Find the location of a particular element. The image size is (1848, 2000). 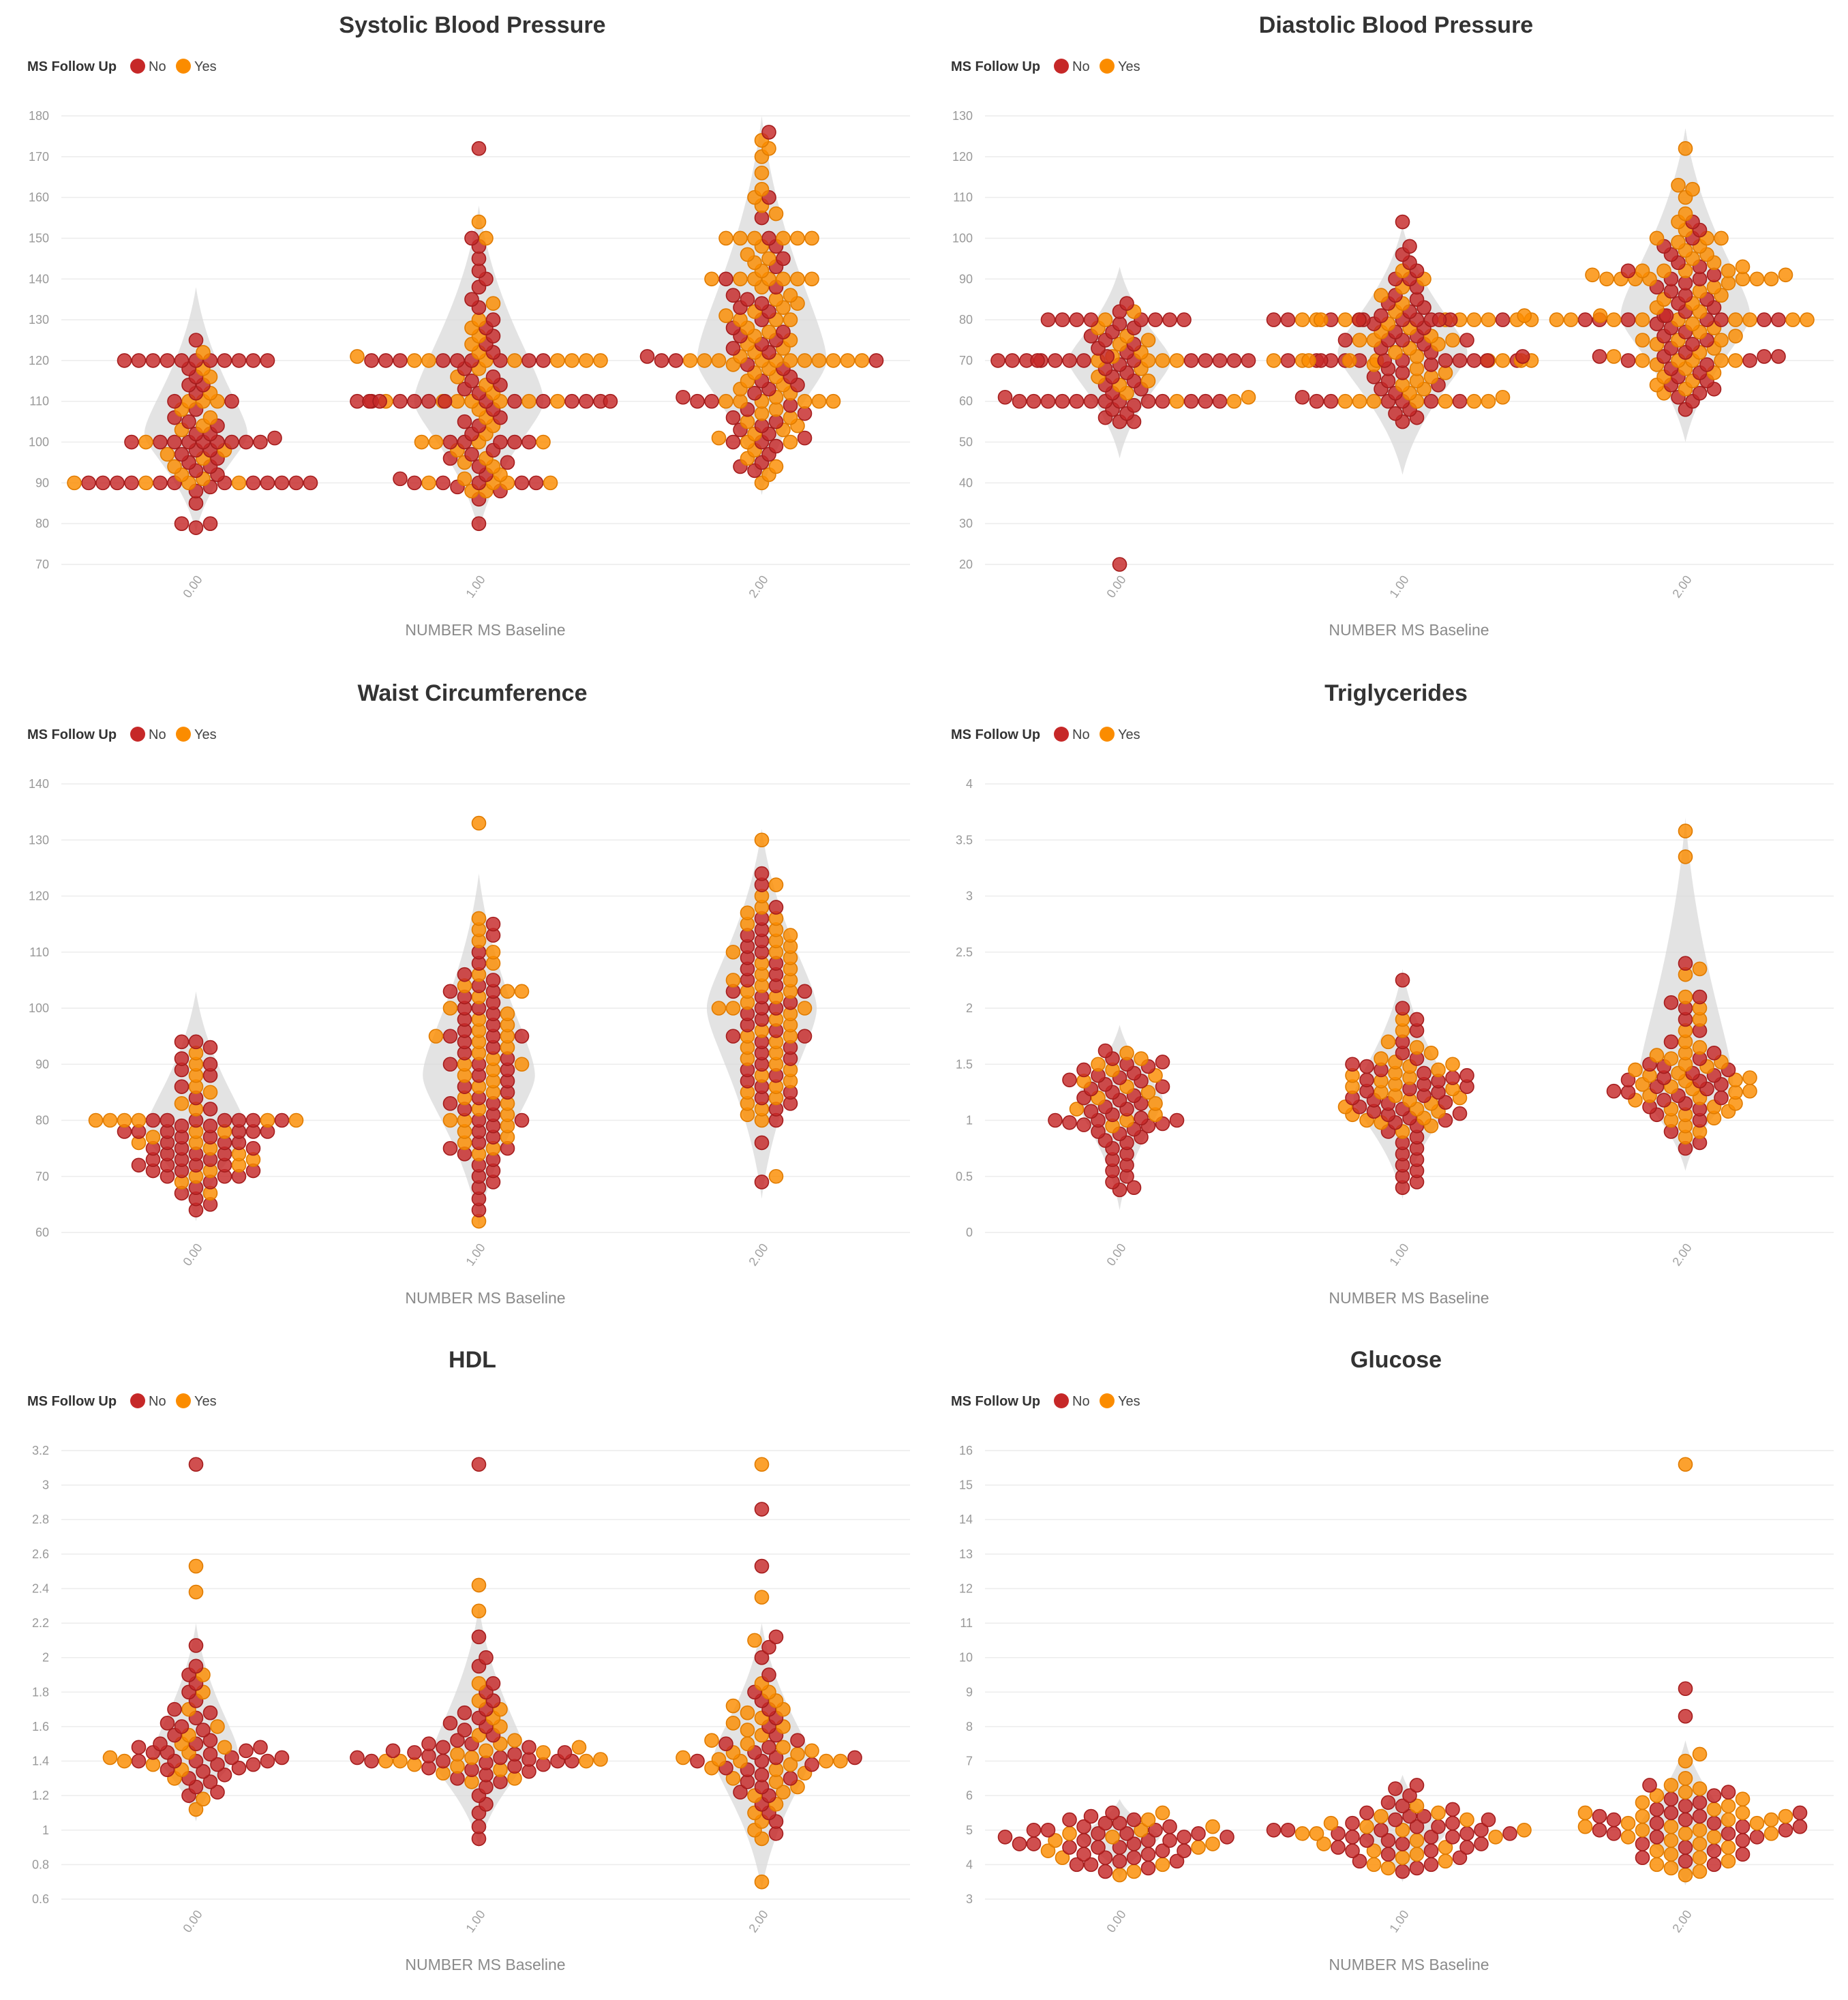

y-tick-label: 90 is located at coordinates (966, 279).